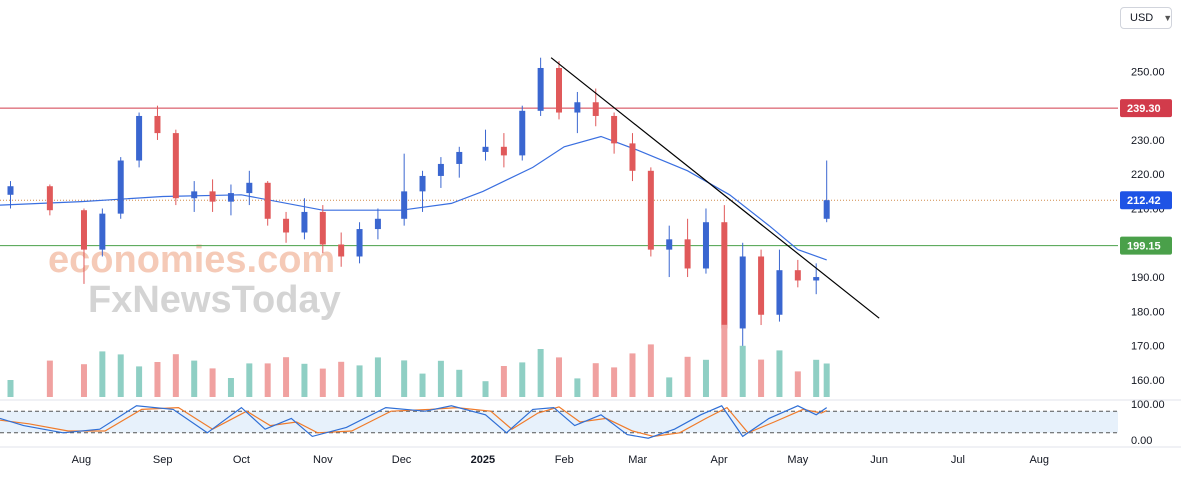  Describe the element at coordinates (559, 422) in the screenshot. I see `stochastic-band` at that location.